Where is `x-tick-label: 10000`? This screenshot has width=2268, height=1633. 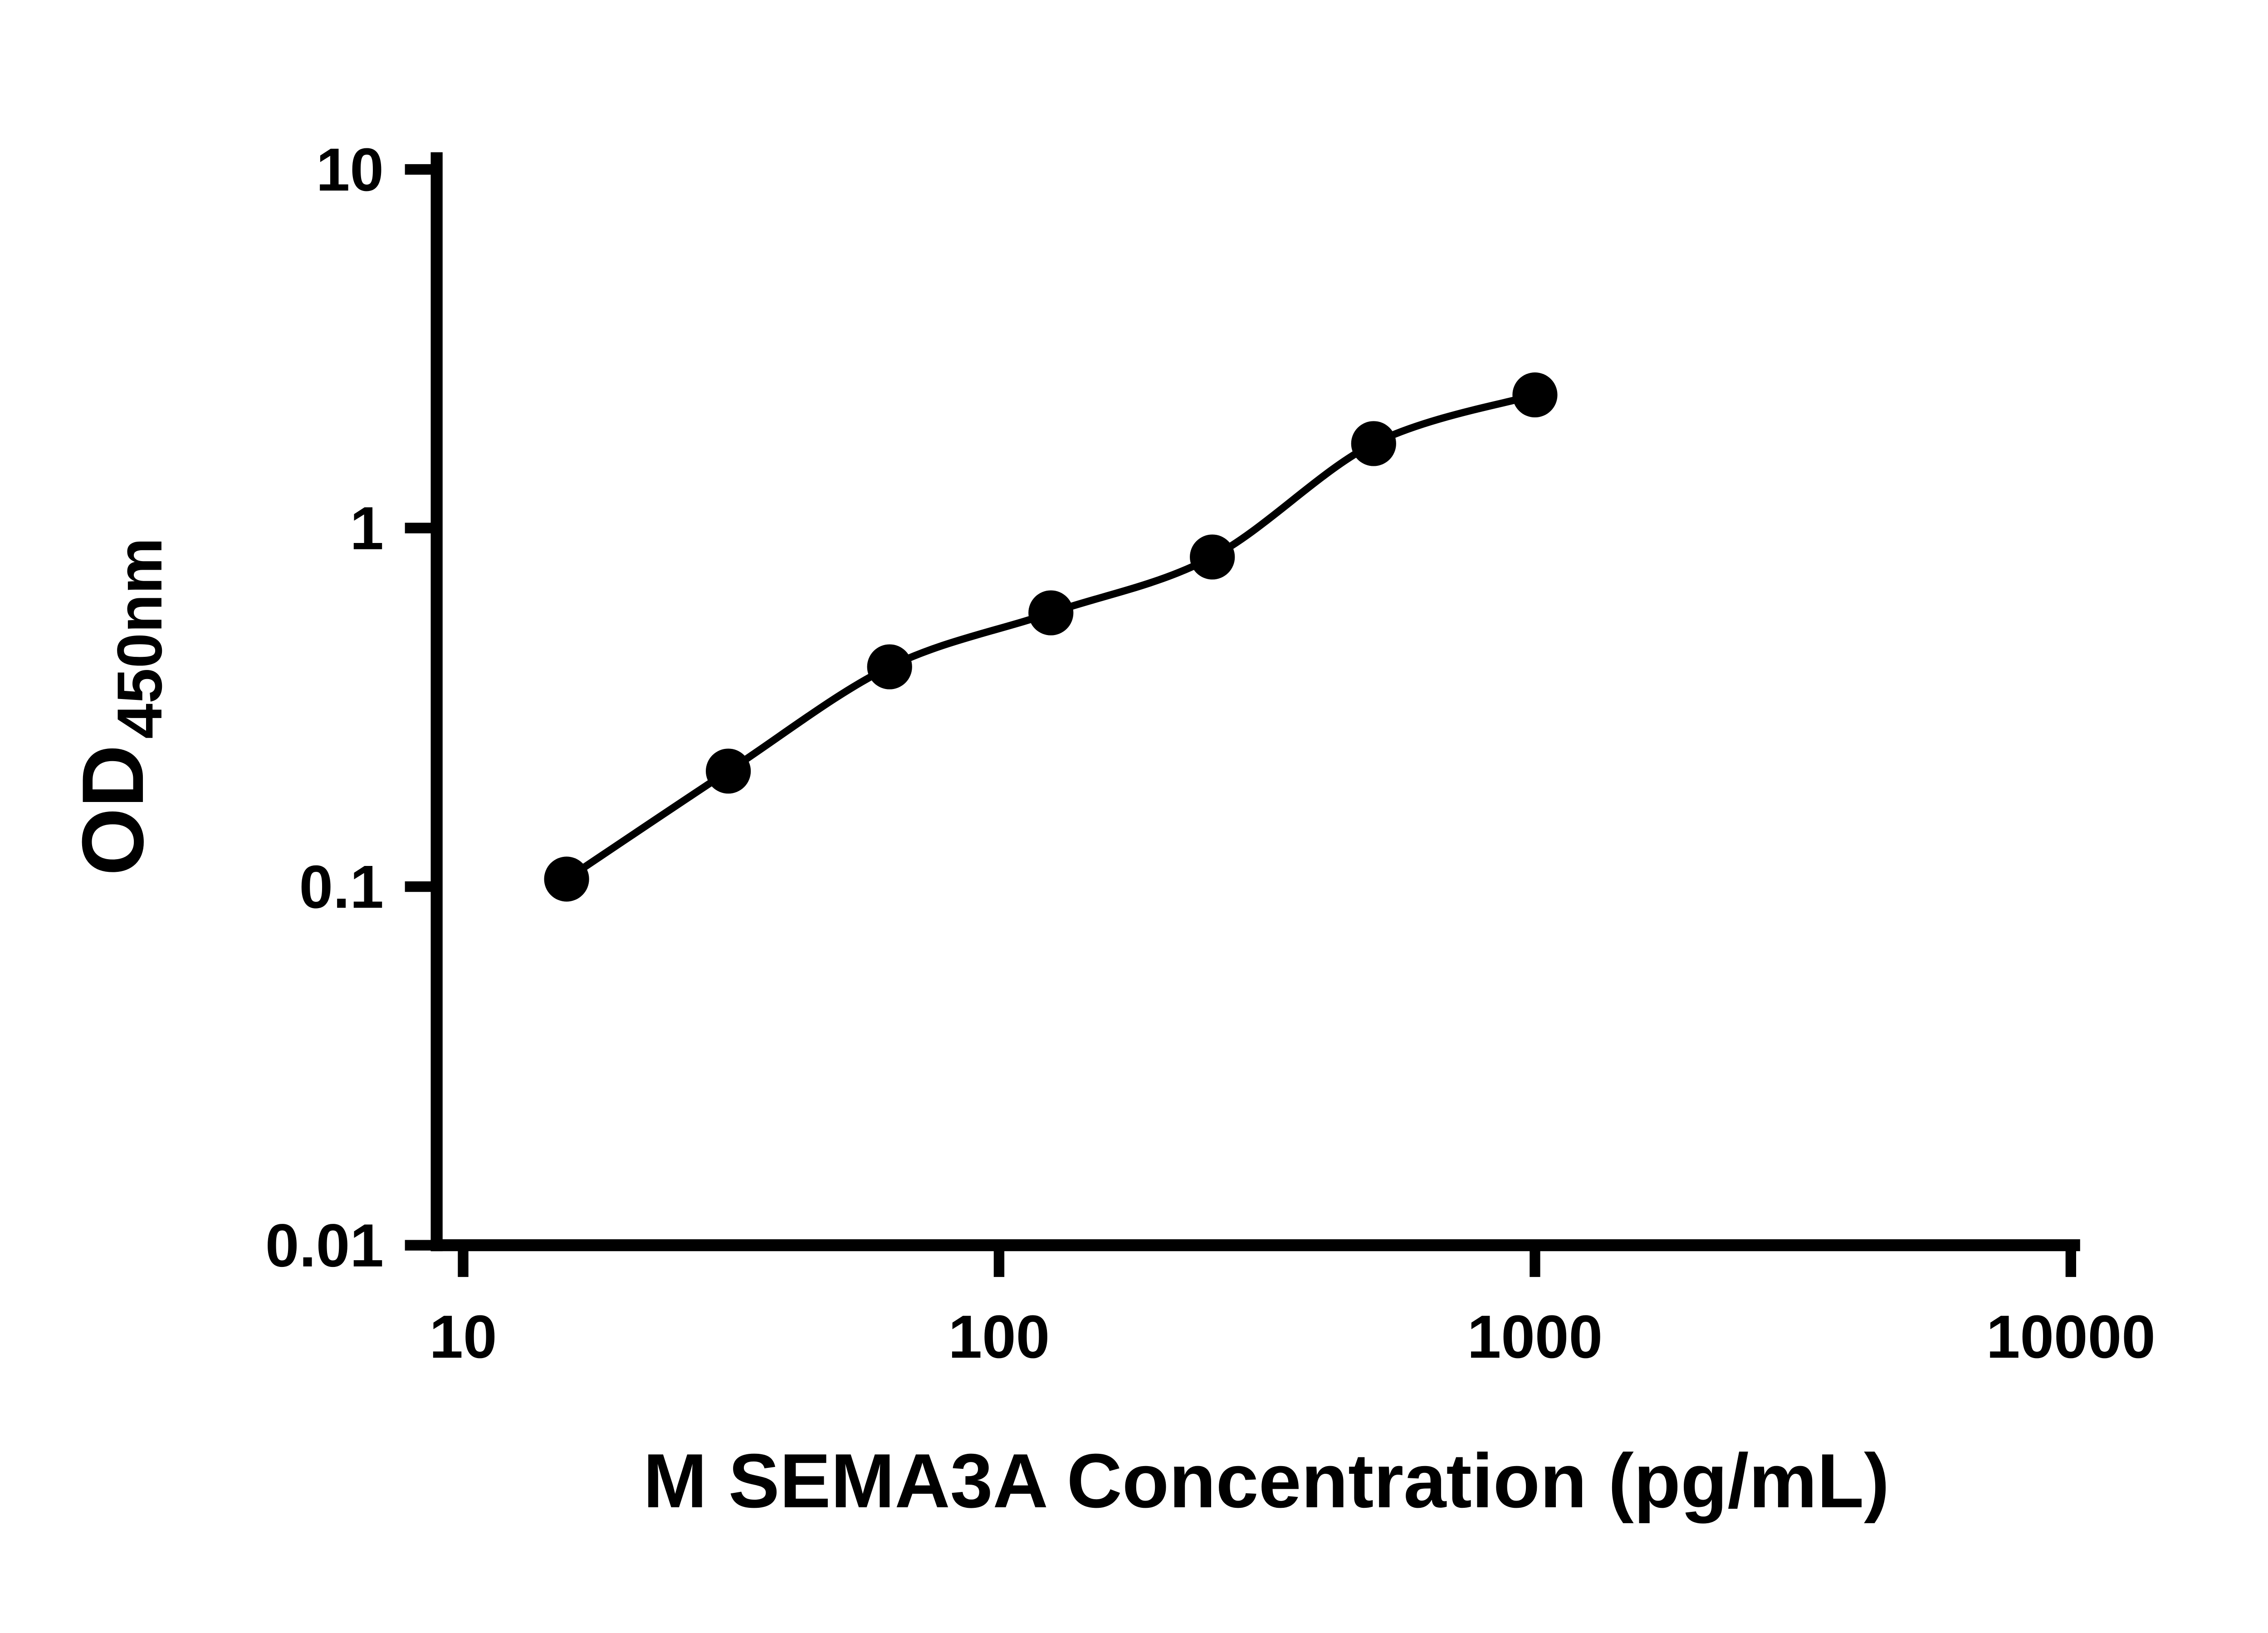
x-tick-label: 10000 is located at coordinates (2071, 1337).